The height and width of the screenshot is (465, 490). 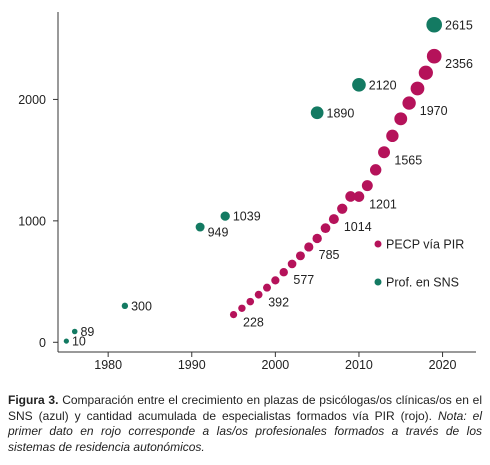 I want to click on x-tick-label: 2010, so click(x=359, y=365).